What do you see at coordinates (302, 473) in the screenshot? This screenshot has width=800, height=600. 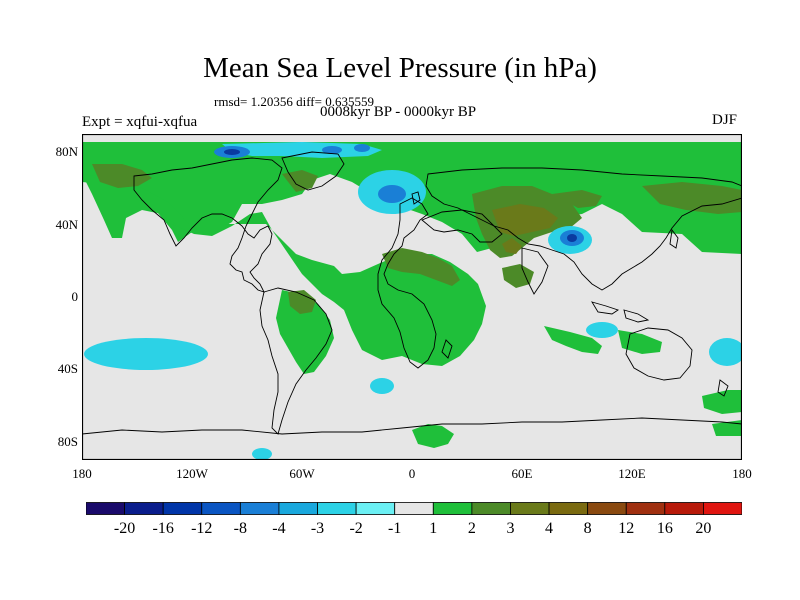 I see `lon-tick-label: 60W` at bounding box center [302, 473].